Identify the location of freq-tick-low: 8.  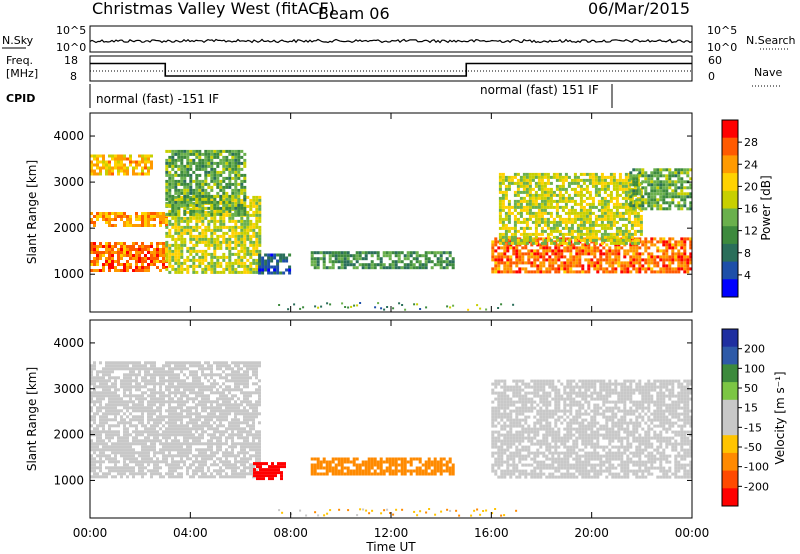
(73, 76).